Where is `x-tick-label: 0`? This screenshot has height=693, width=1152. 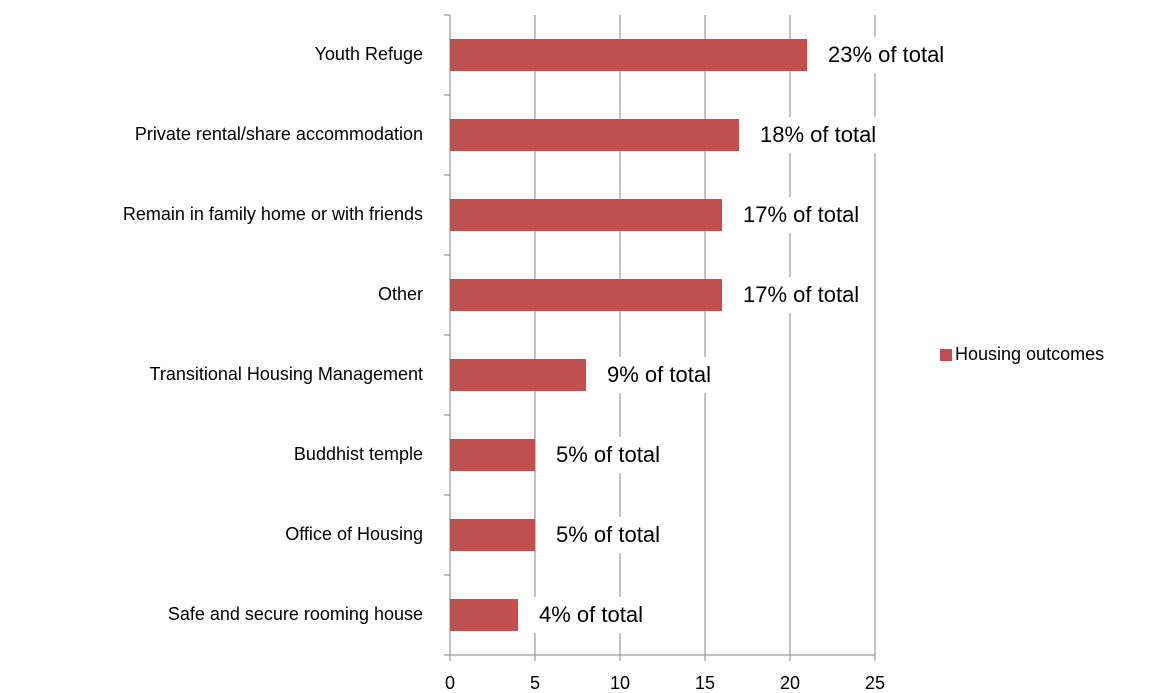 x-tick-label: 0 is located at coordinates (450, 683).